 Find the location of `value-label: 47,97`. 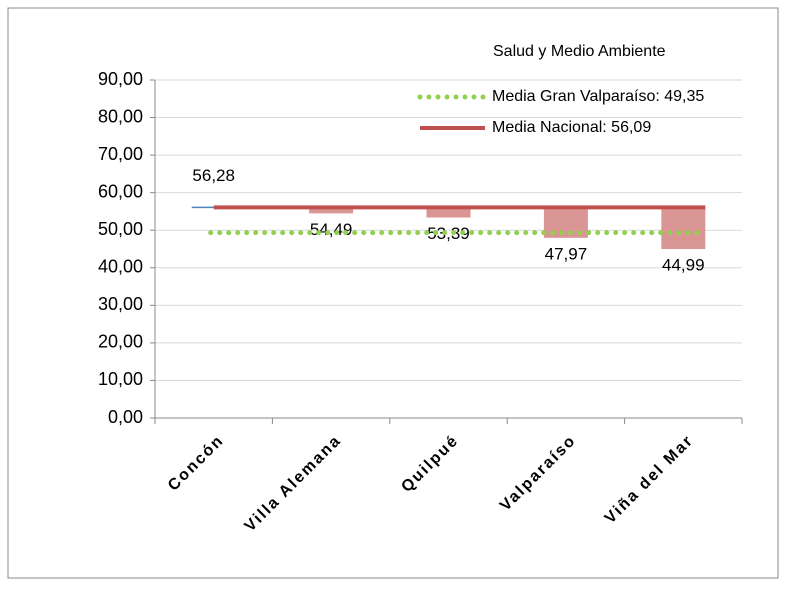

value-label: 47,97 is located at coordinates (566, 253).